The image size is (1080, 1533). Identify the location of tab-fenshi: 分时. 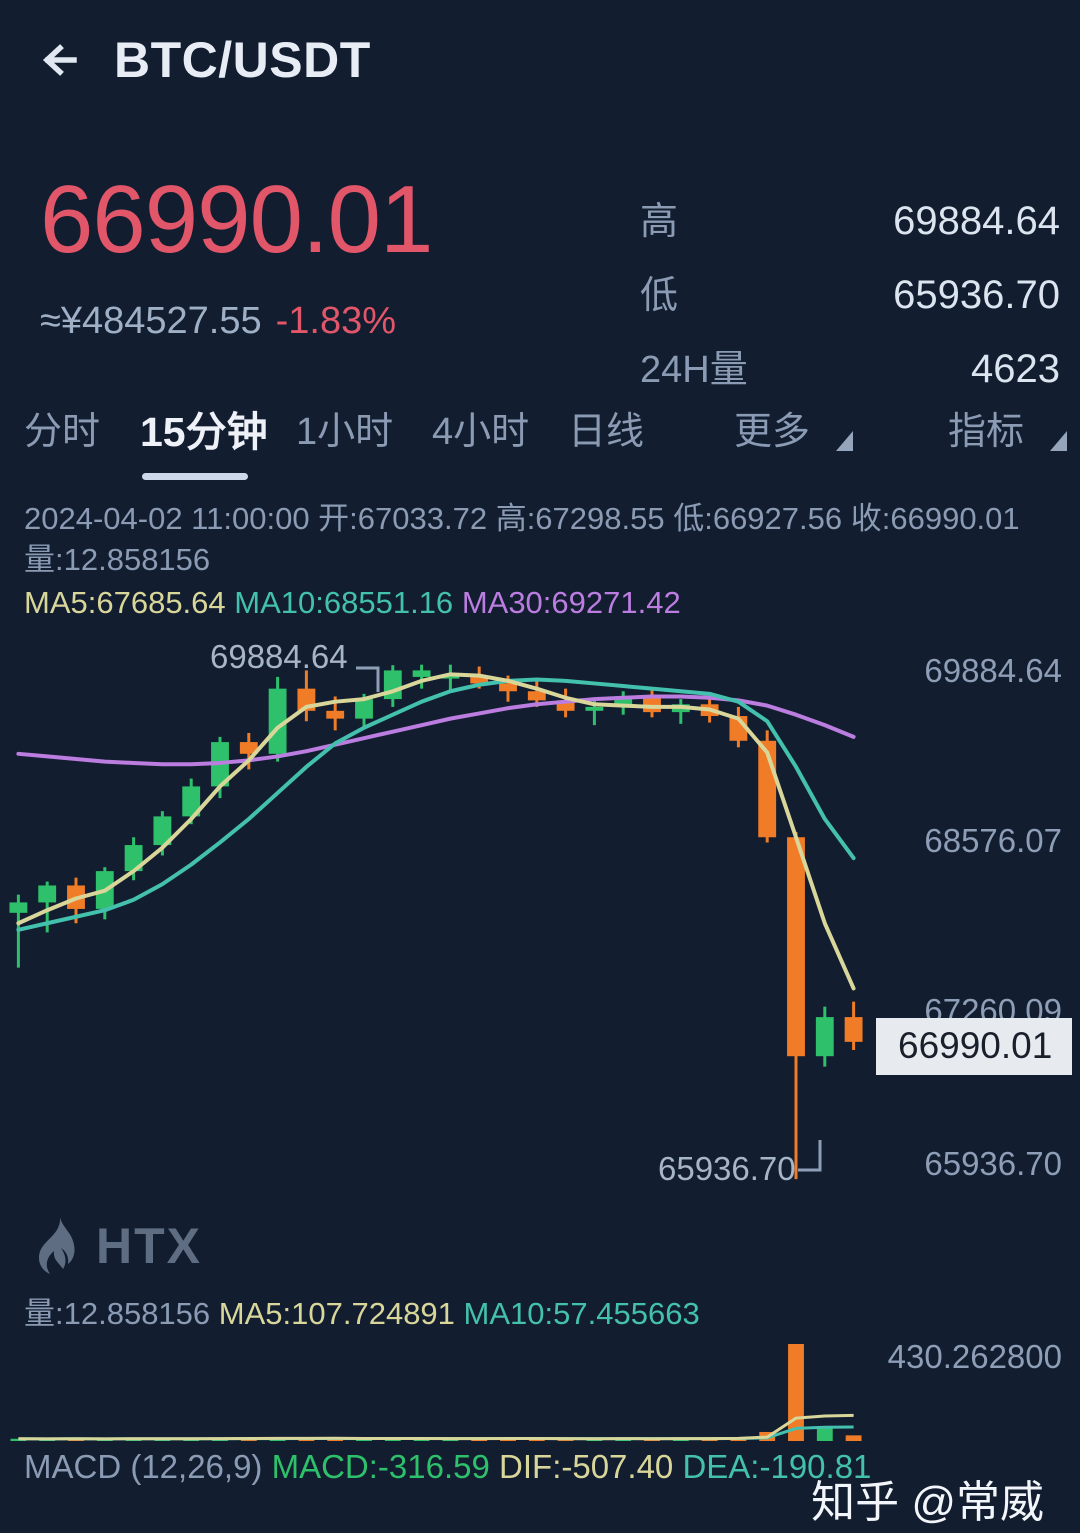
(62, 432).